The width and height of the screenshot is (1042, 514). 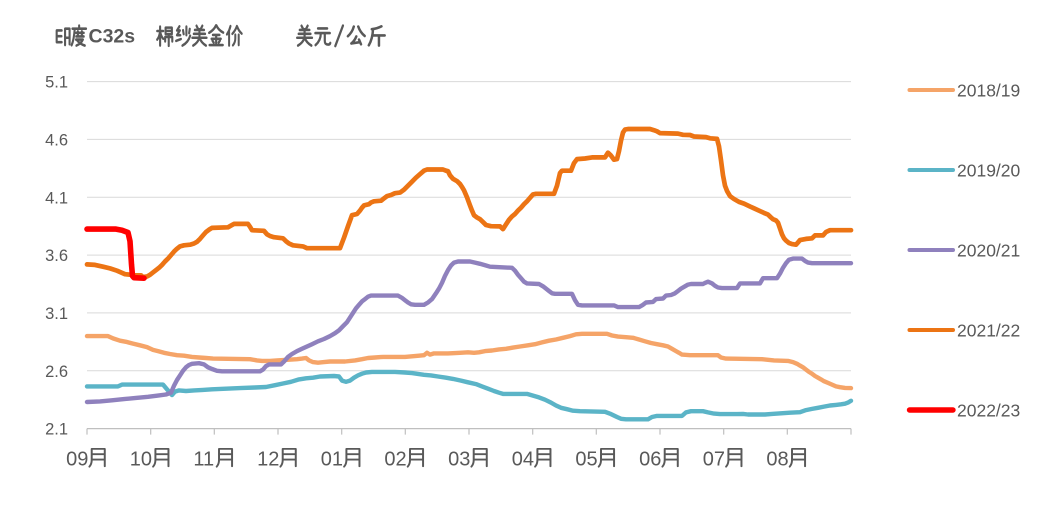 What do you see at coordinates (988, 90) in the screenshot?
I see `svg-text: 2018/19` at bounding box center [988, 90].